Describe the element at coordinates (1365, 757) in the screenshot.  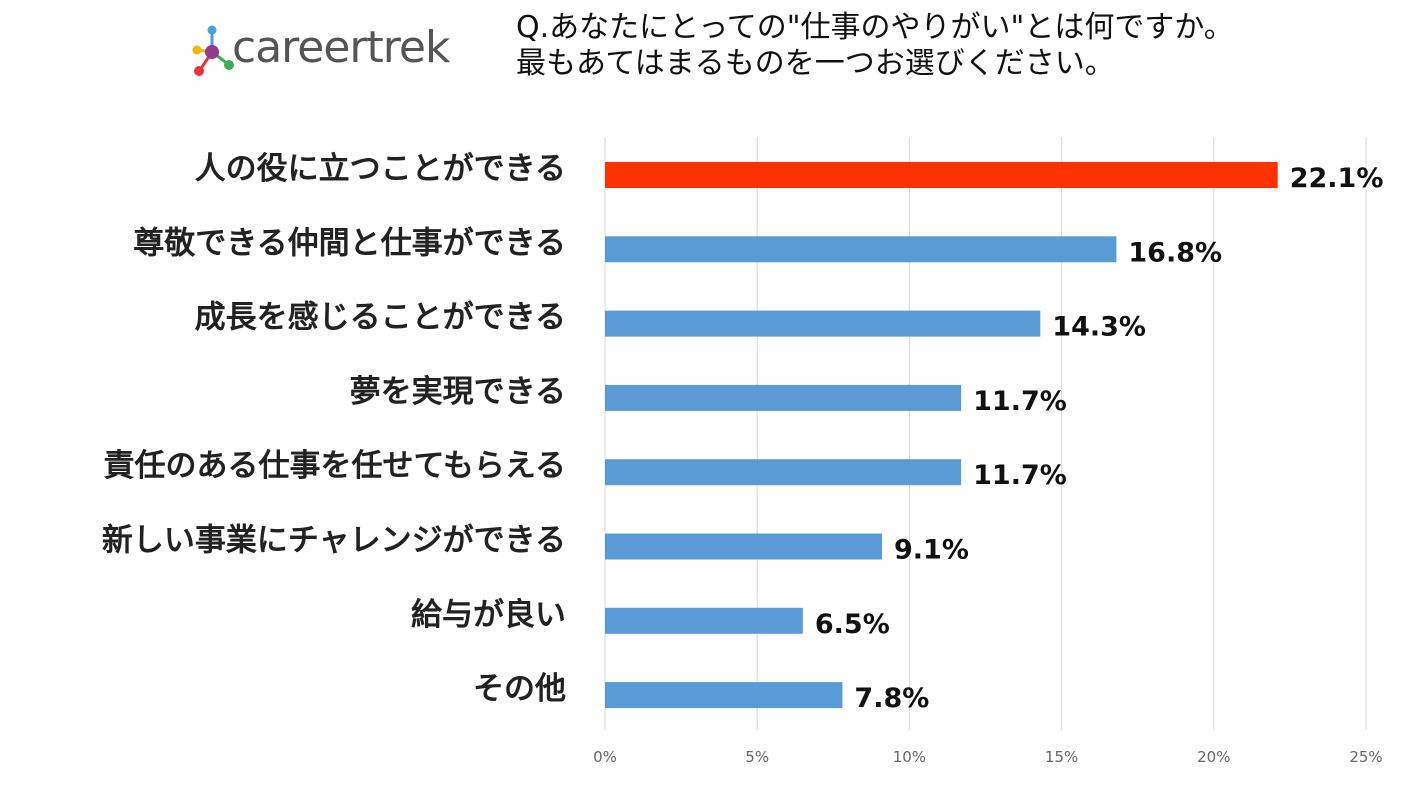
I see `x-tick-label: 25%` at that location.